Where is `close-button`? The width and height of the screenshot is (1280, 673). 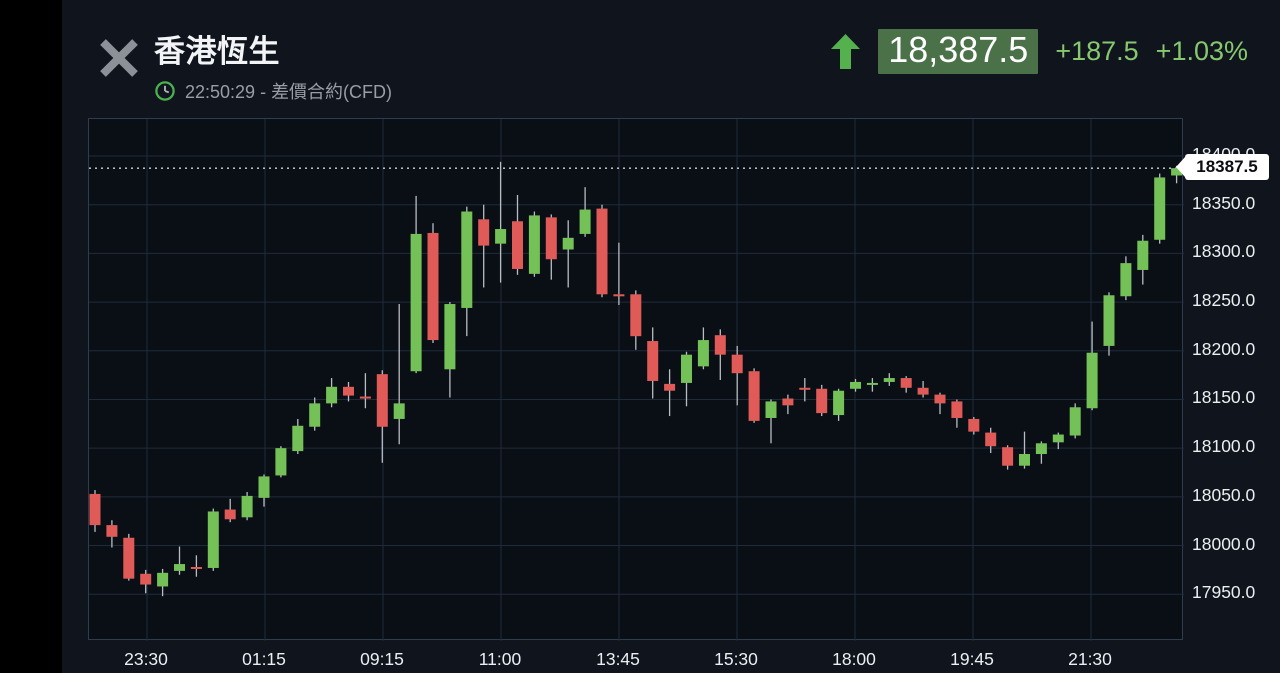 close-button is located at coordinates (119, 58).